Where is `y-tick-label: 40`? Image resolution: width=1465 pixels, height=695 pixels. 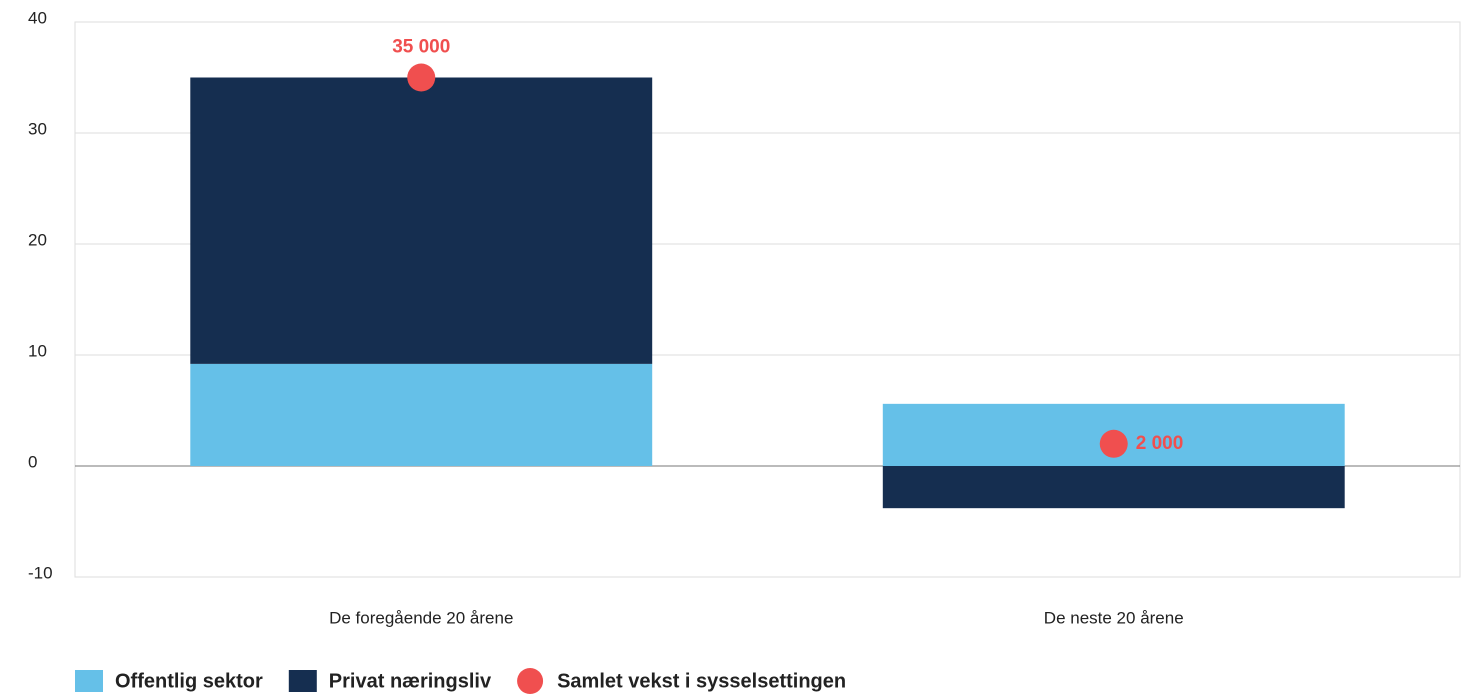 y-tick-label: 40 is located at coordinates (37, 17).